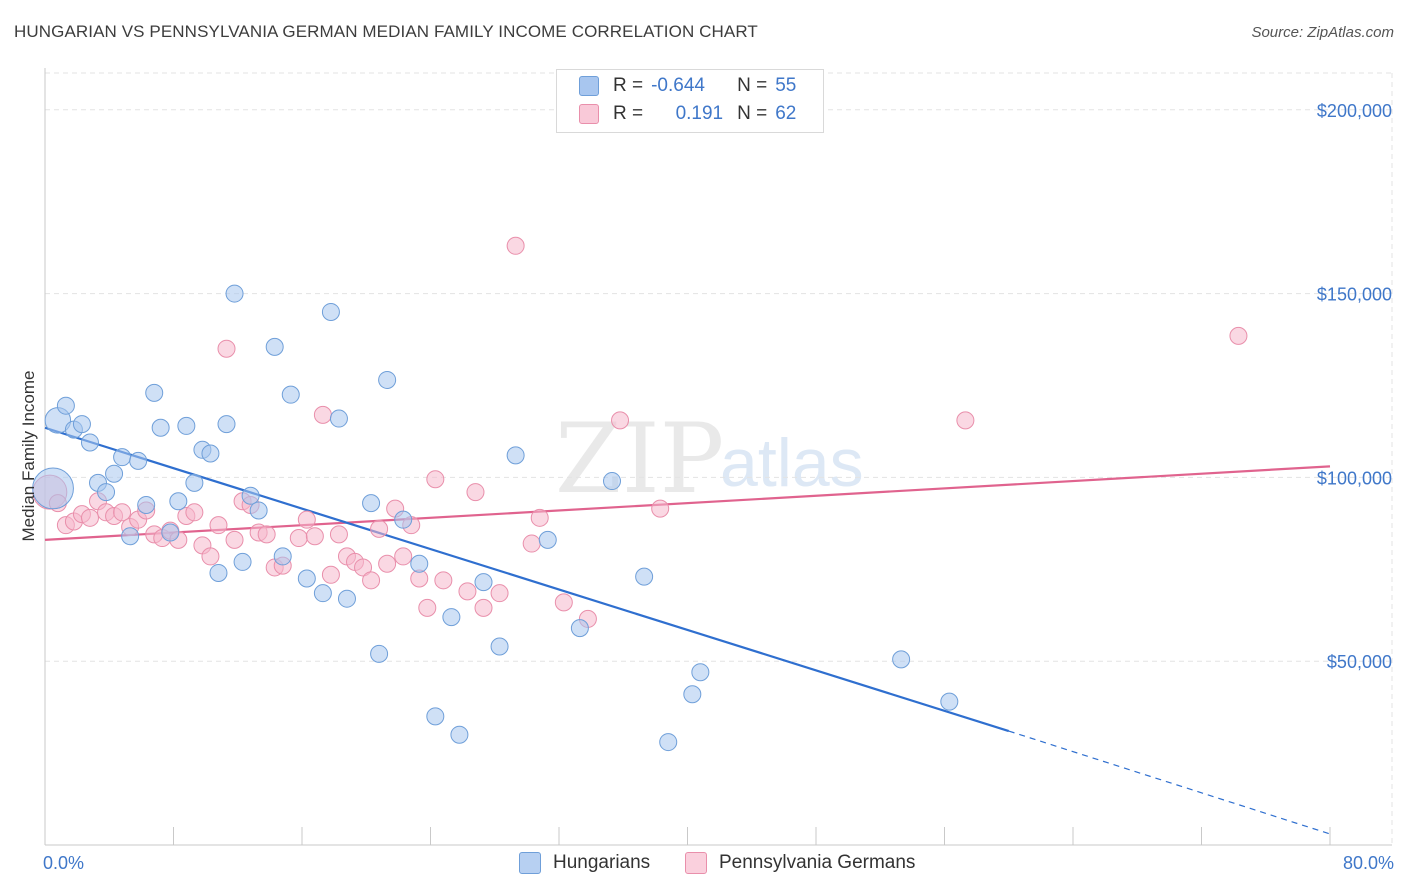  I want to click on watermark: ZIP atlas, so click(709, 459).